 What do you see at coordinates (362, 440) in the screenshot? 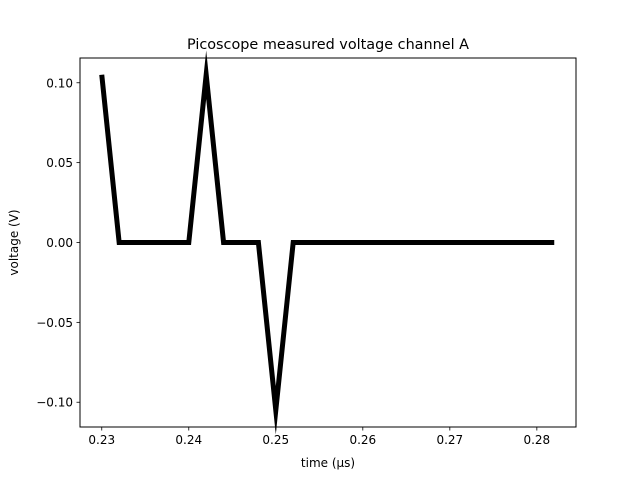
I see `x-tick-label: 0.26` at bounding box center [362, 440].